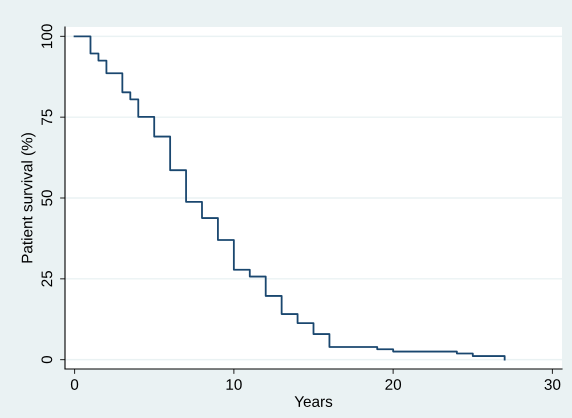 Image resolution: width=572 pixels, height=418 pixels. What do you see at coordinates (47, 117) in the screenshot?
I see `y-tick-label: 75` at bounding box center [47, 117].